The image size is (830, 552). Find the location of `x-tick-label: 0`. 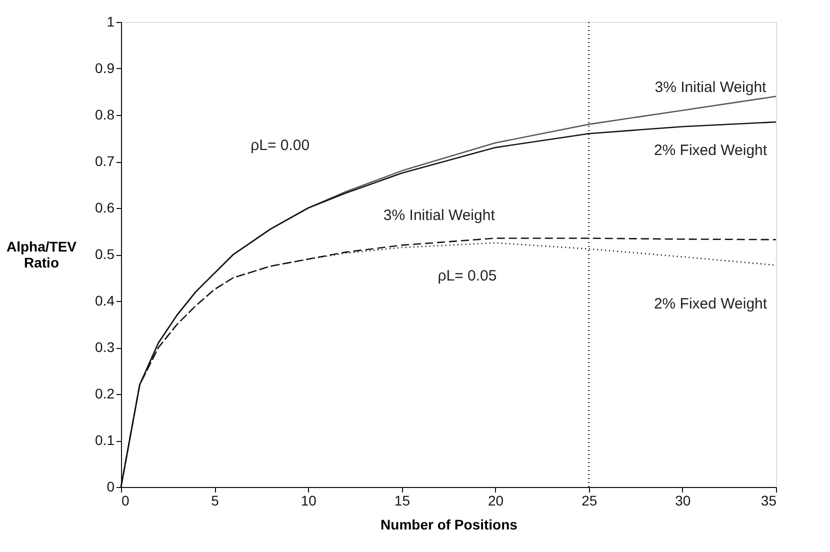

x-tick-label: 0 is located at coordinates (126, 500).